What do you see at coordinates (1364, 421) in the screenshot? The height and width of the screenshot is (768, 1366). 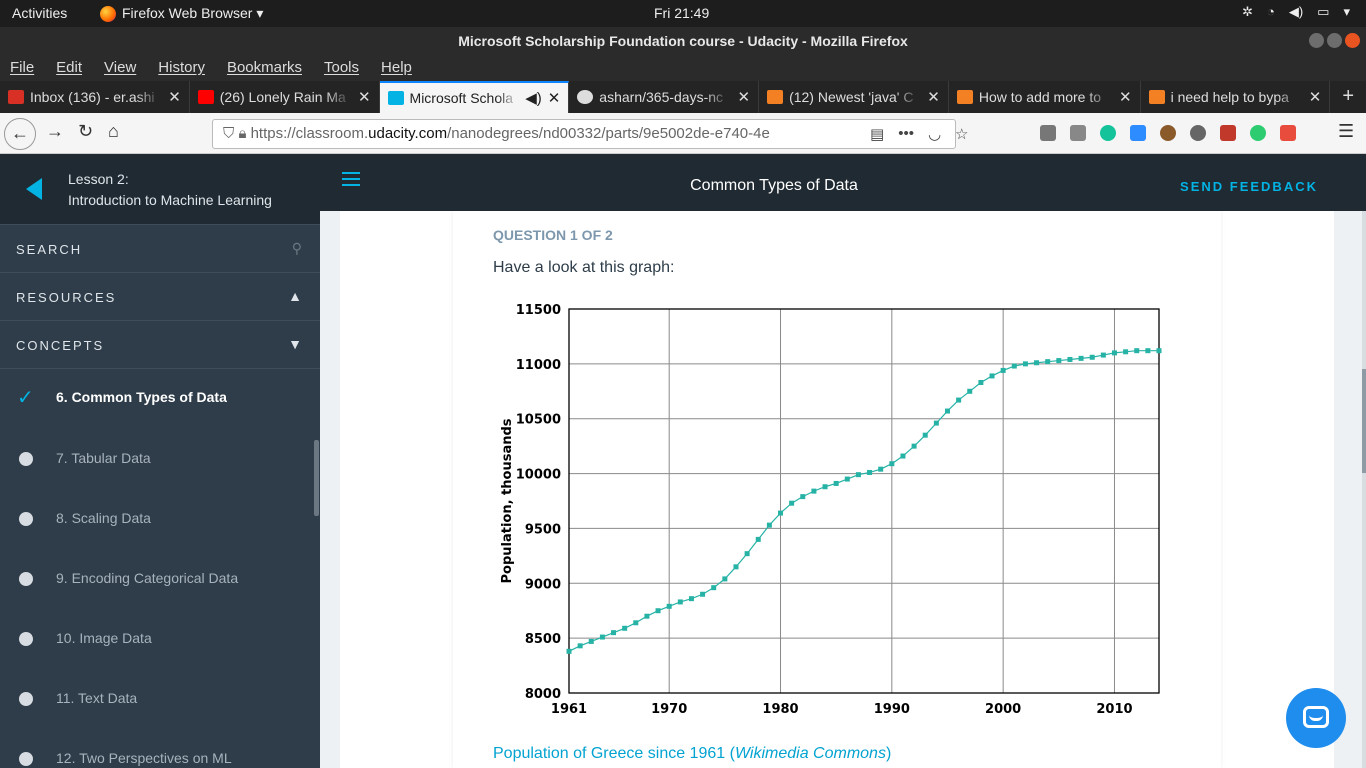 I see `page-scrollbar-thumb` at bounding box center [1364, 421].